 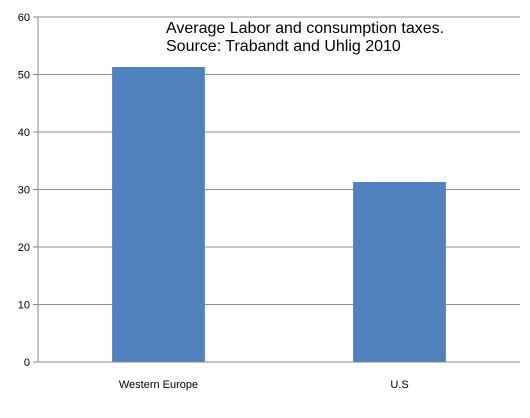 What do you see at coordinates (24, 18) in the screenshot?
I see `y-tick-label: 60` at bounding box center [24, 18].